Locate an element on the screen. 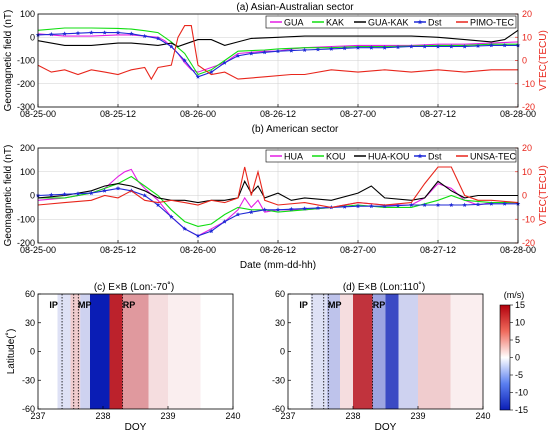 The height and width of the screenshot is (432, 550). y-tick-label: 30 is located at coordinates (280, 323).